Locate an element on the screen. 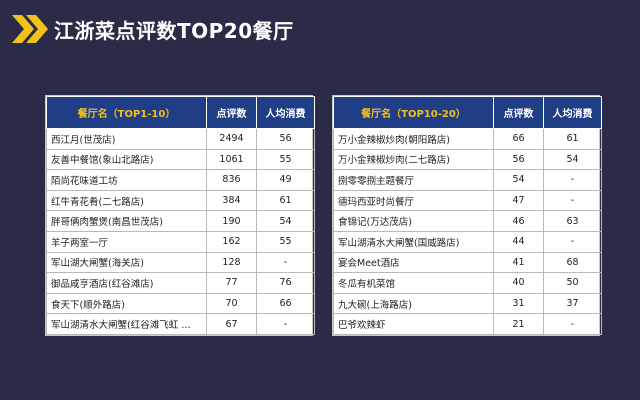 The height and width of the screenshot is (400, 640). table-row: 九大碗(上海路店) 31 37 is located at coordinates (467, 303).